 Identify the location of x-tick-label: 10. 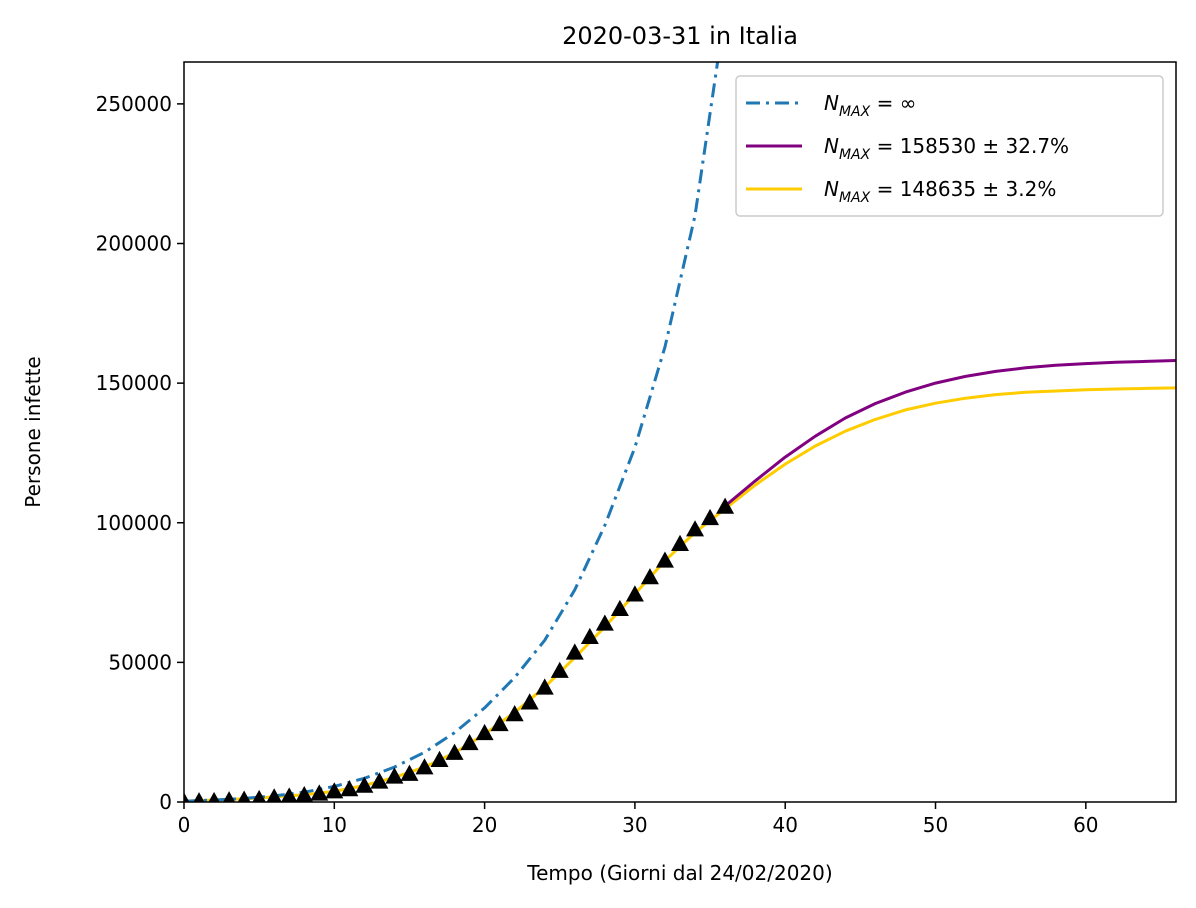
(334, 825).